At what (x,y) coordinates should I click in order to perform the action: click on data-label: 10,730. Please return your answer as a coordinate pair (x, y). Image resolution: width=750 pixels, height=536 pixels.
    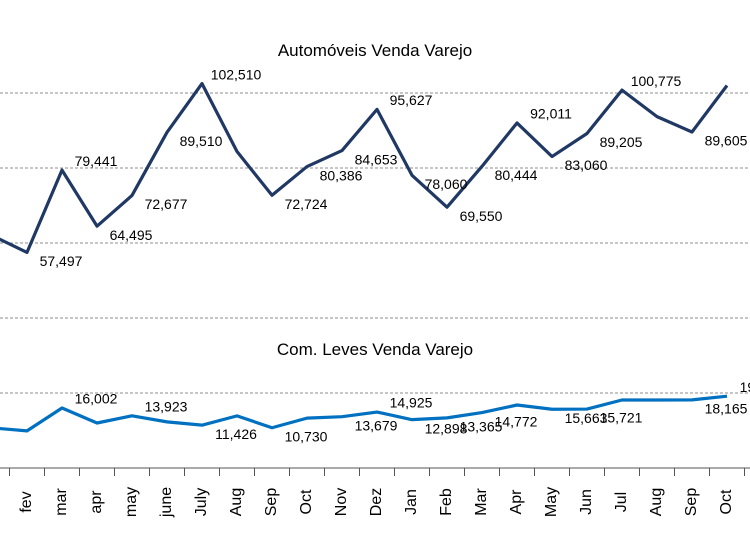
    Looking at the image, I should click on (306, 436).